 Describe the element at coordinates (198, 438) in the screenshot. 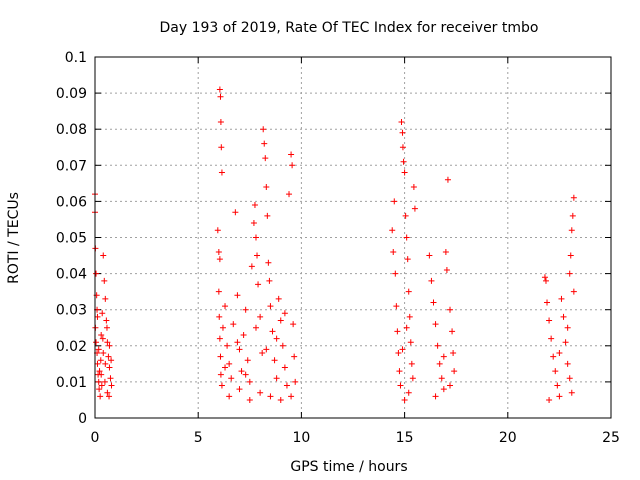

I see `x-tick-label: 5` at that location.